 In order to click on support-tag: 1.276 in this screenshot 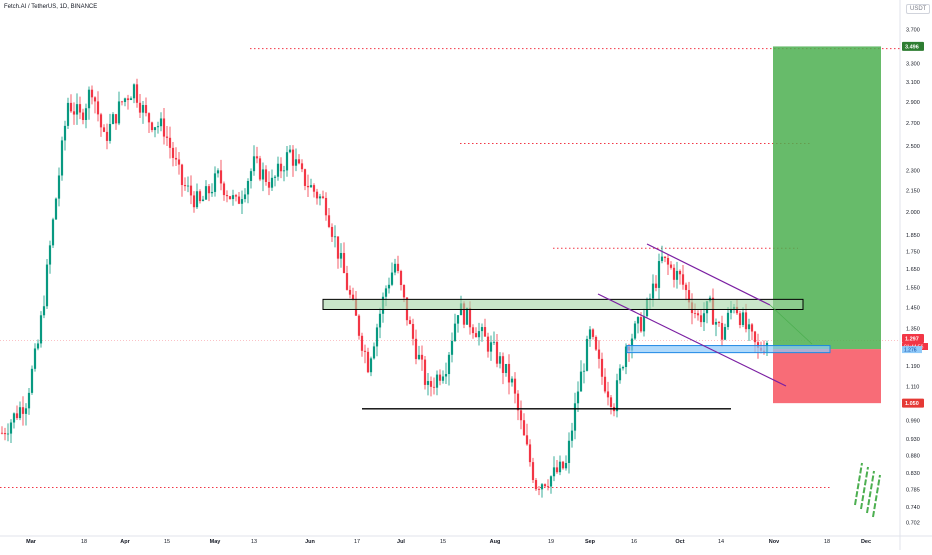, I will do `click(910, 351)`.